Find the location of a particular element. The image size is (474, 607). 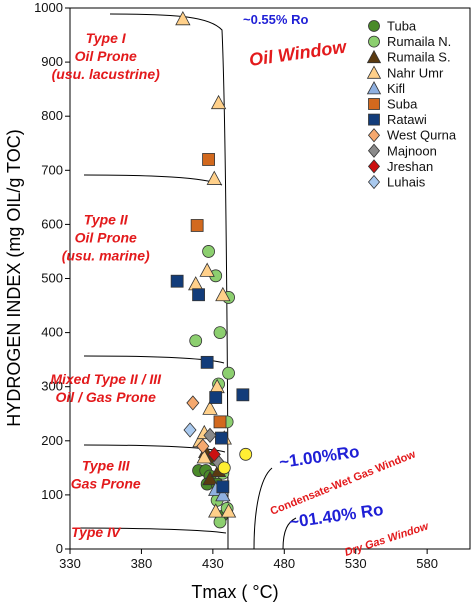

region-label: Type I Oil Prone (usu. lacustrine) is located at coordinates (106, 56).